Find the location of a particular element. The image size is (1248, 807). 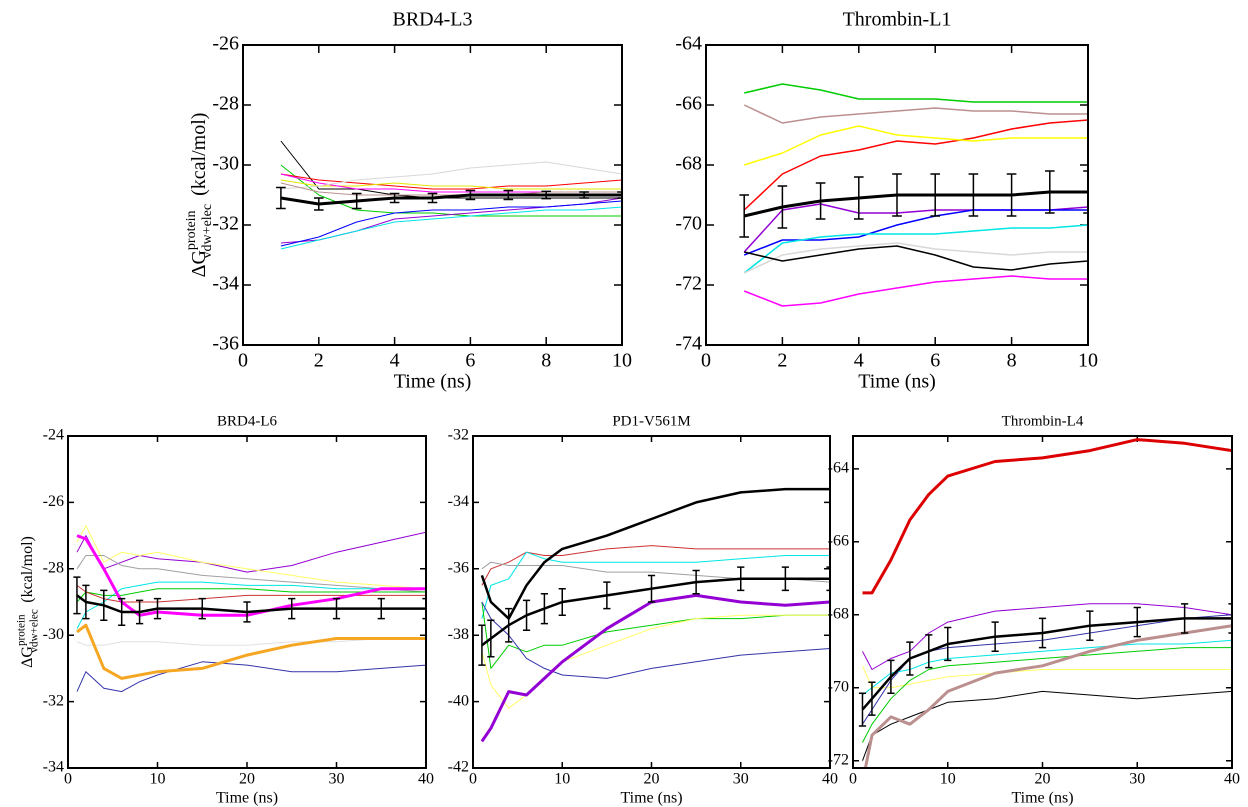

y-tick-label: -30 is located at coordinates (53, 634).